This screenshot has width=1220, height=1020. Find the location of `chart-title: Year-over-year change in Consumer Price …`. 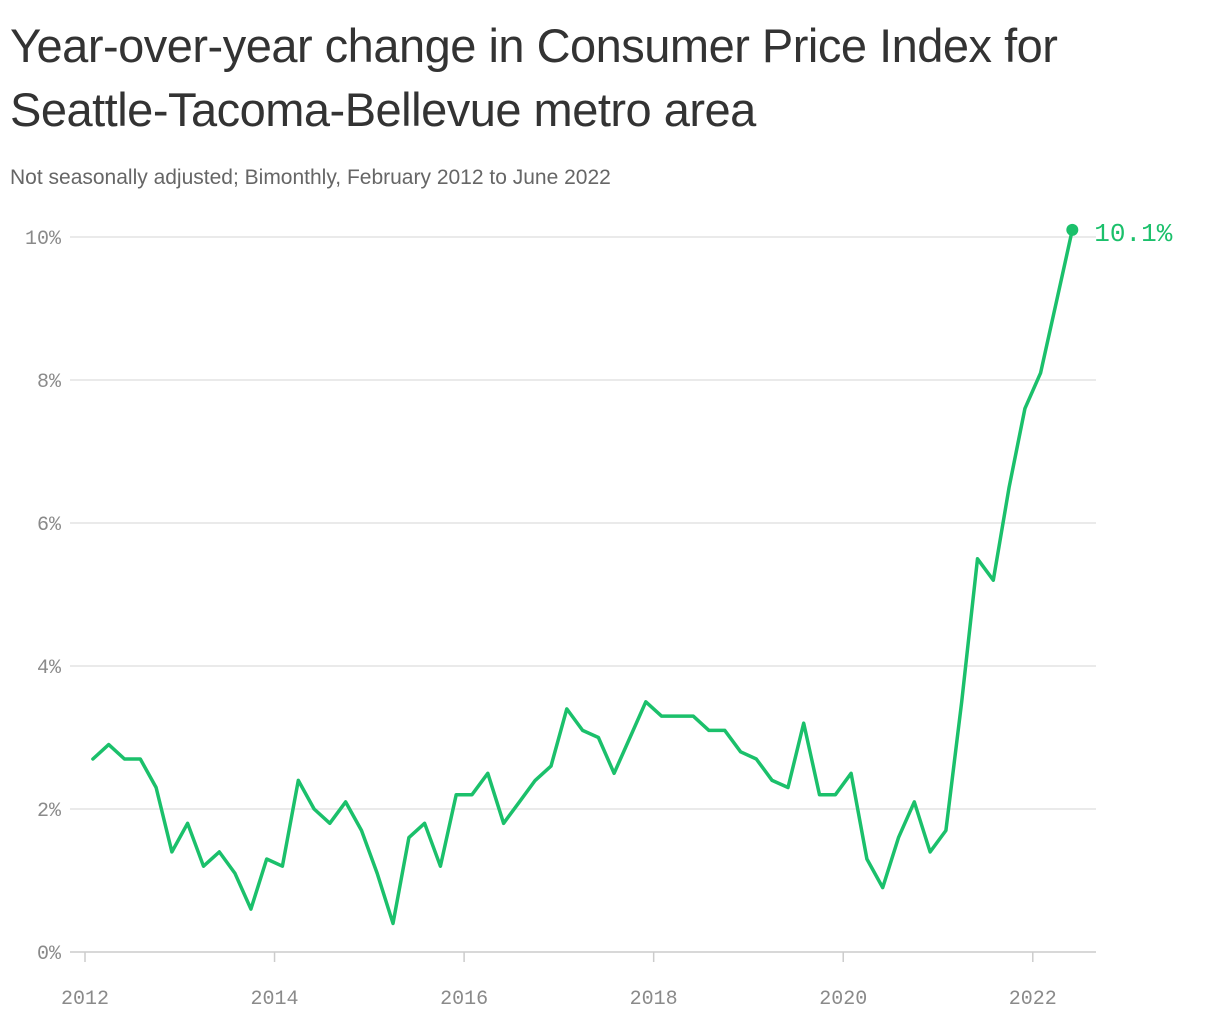

chart-title: Year-over-year change in Consumer Price … is located at coordinates (534, 77).